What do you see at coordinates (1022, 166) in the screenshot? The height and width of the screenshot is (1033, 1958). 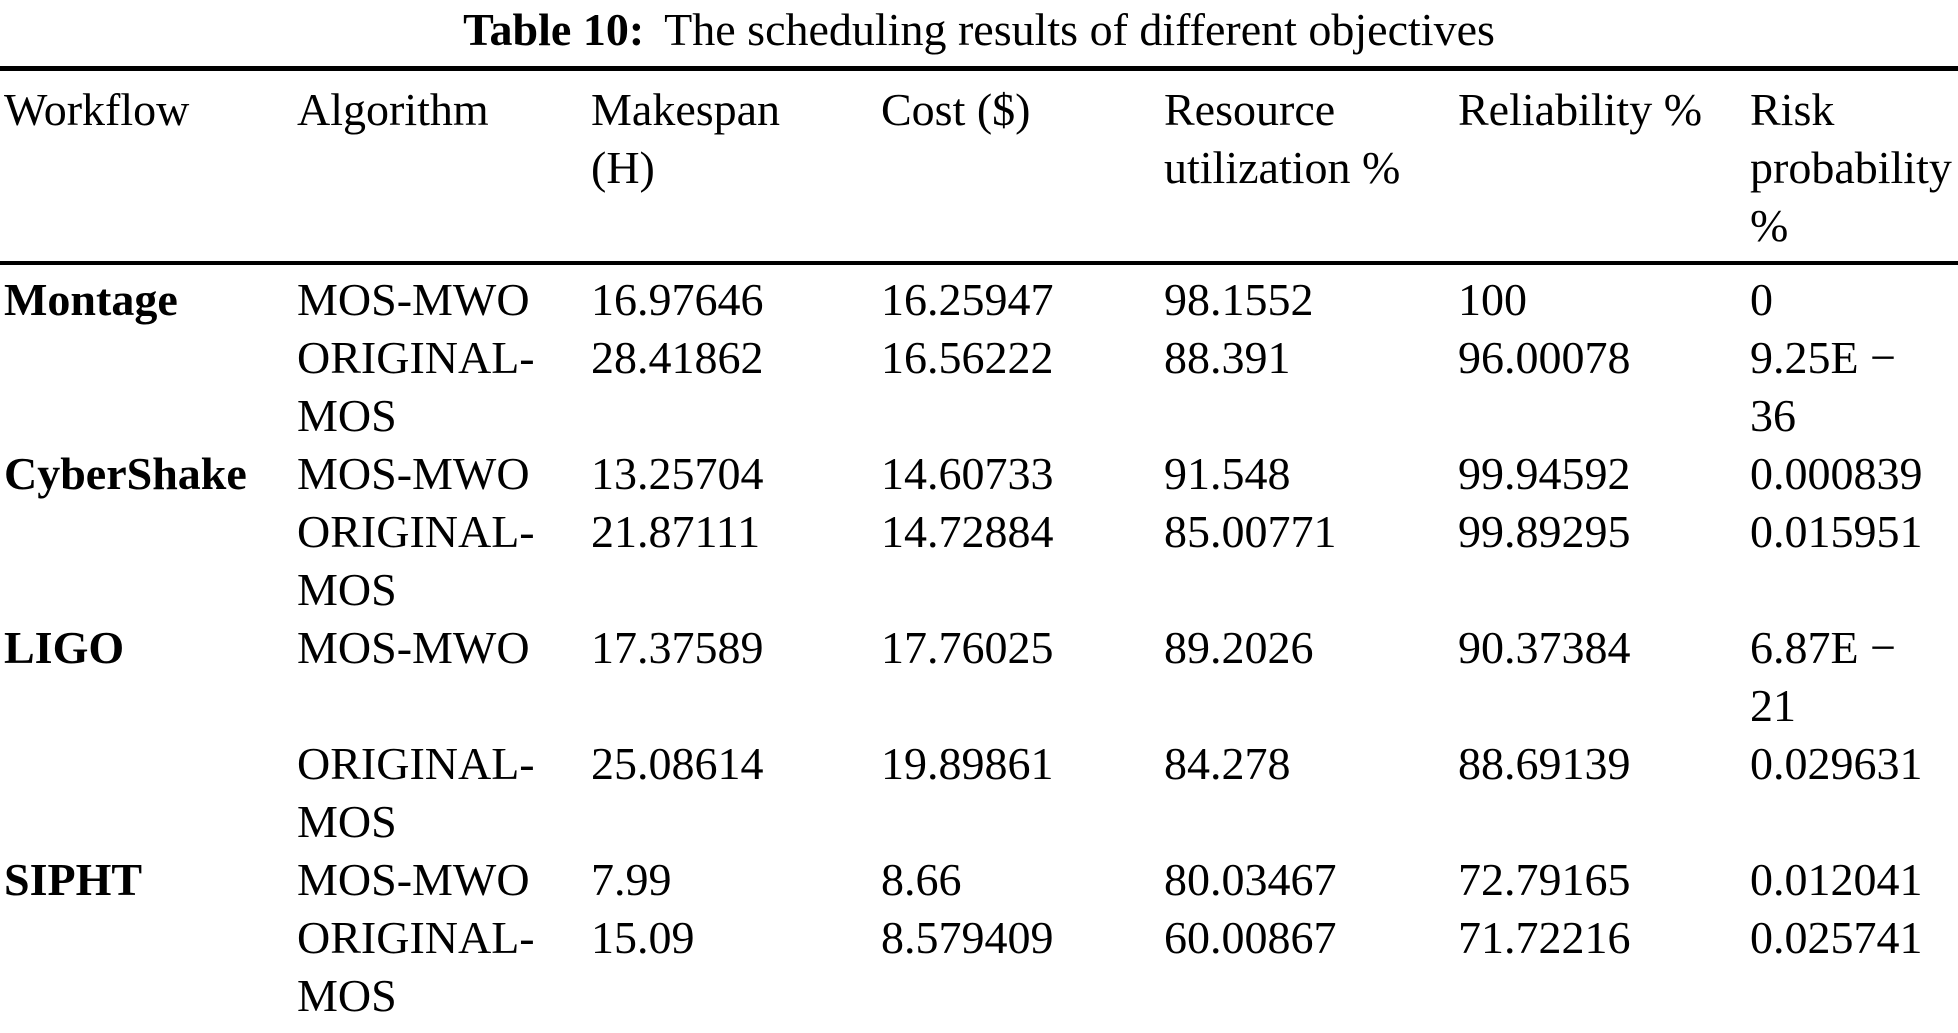 I see `col-header-cost: Cost ($)` at bounding box center [1022, 166].